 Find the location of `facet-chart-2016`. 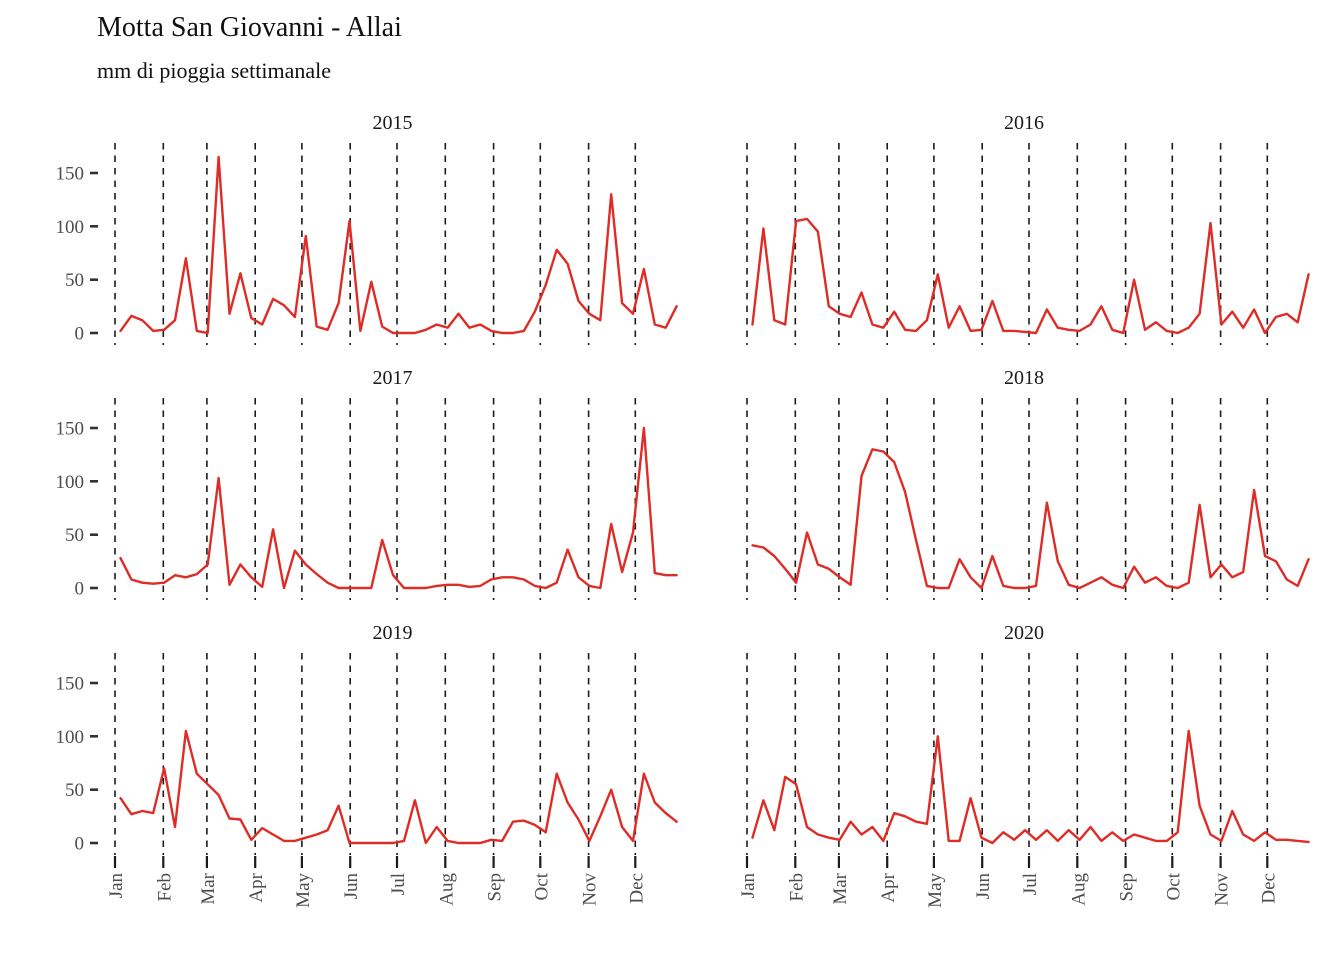

facet-chart-2016 is located at coordinates (1028, 244).